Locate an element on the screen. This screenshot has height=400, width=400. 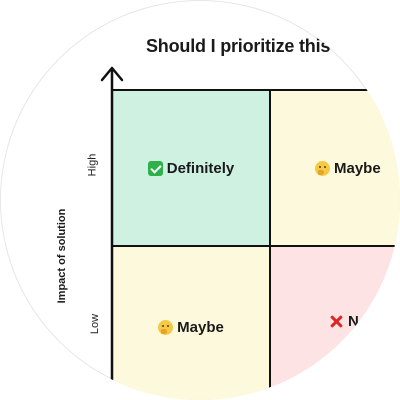
quadrant-top-right-label-group: Maybe is located at coordinates (348, 168).